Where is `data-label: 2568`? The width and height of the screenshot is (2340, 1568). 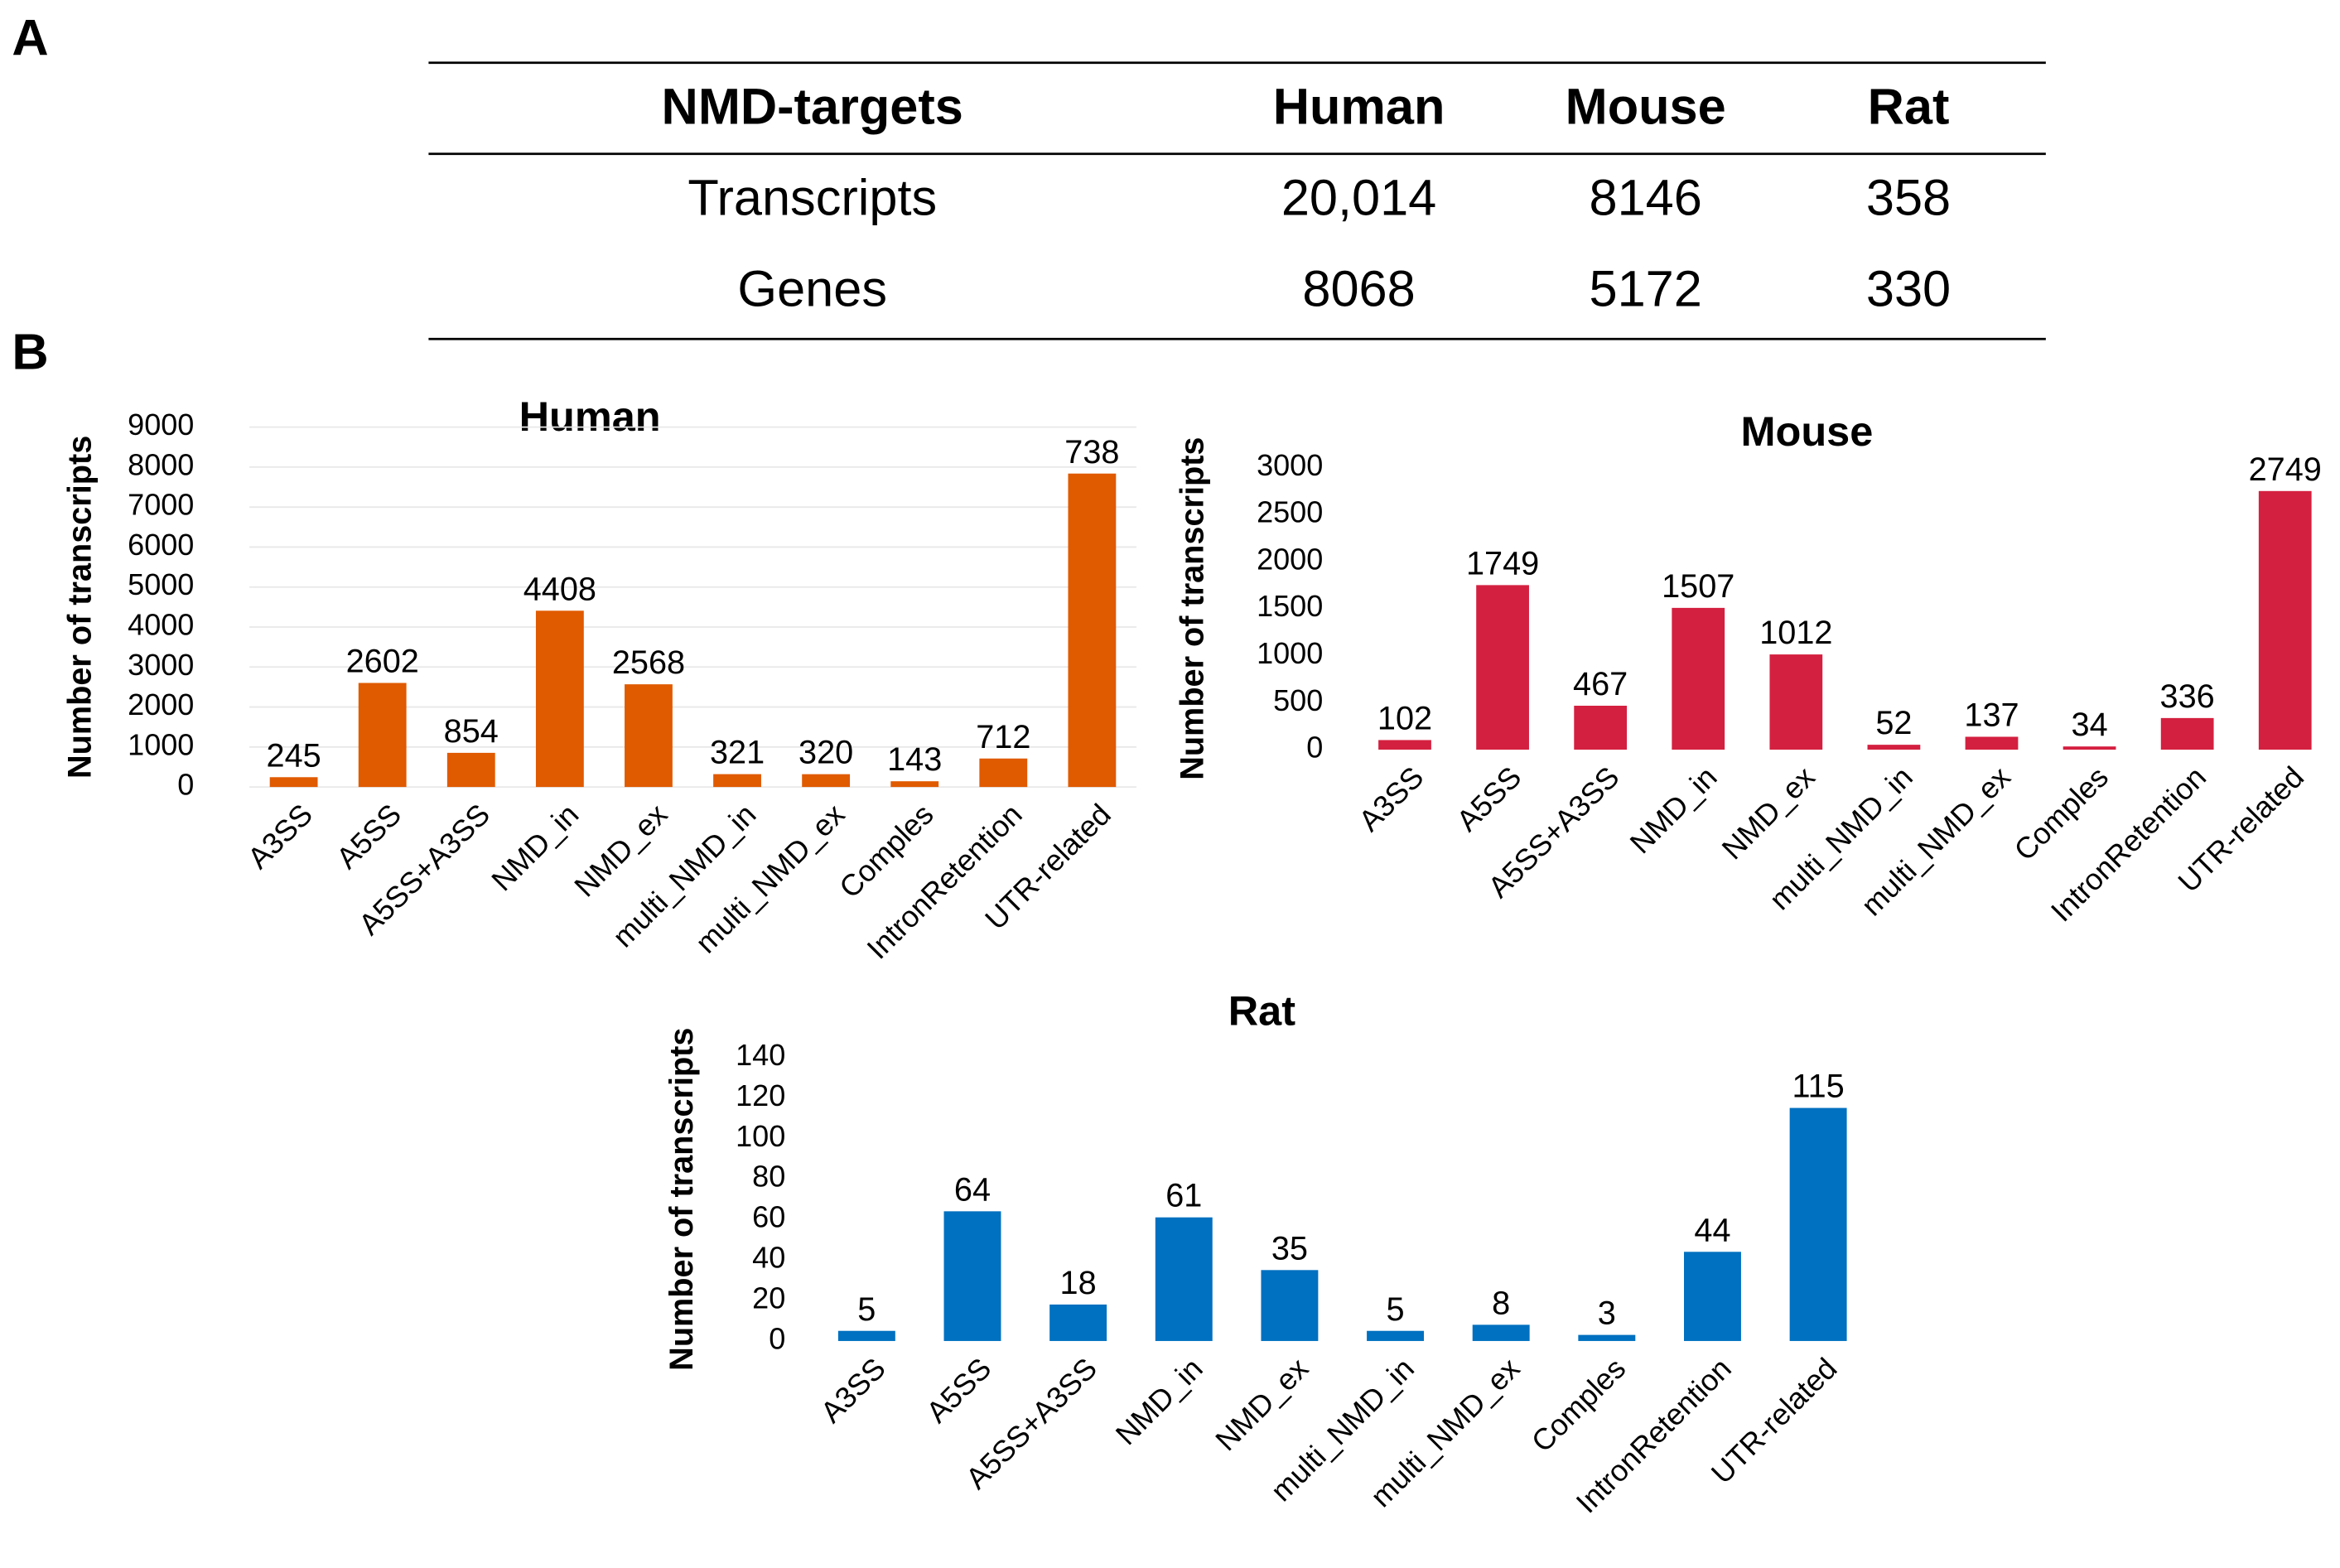
data-label: 2568 is located at coordinates (648, 662).